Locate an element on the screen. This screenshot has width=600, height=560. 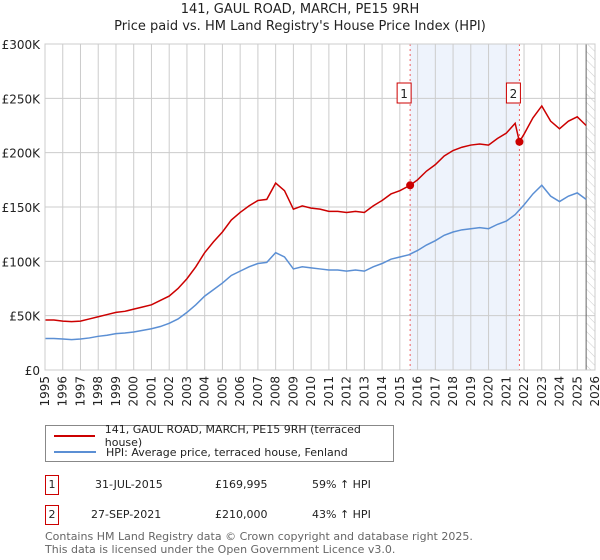
y-tick-label: £300K is located at coordinates (22, 45).